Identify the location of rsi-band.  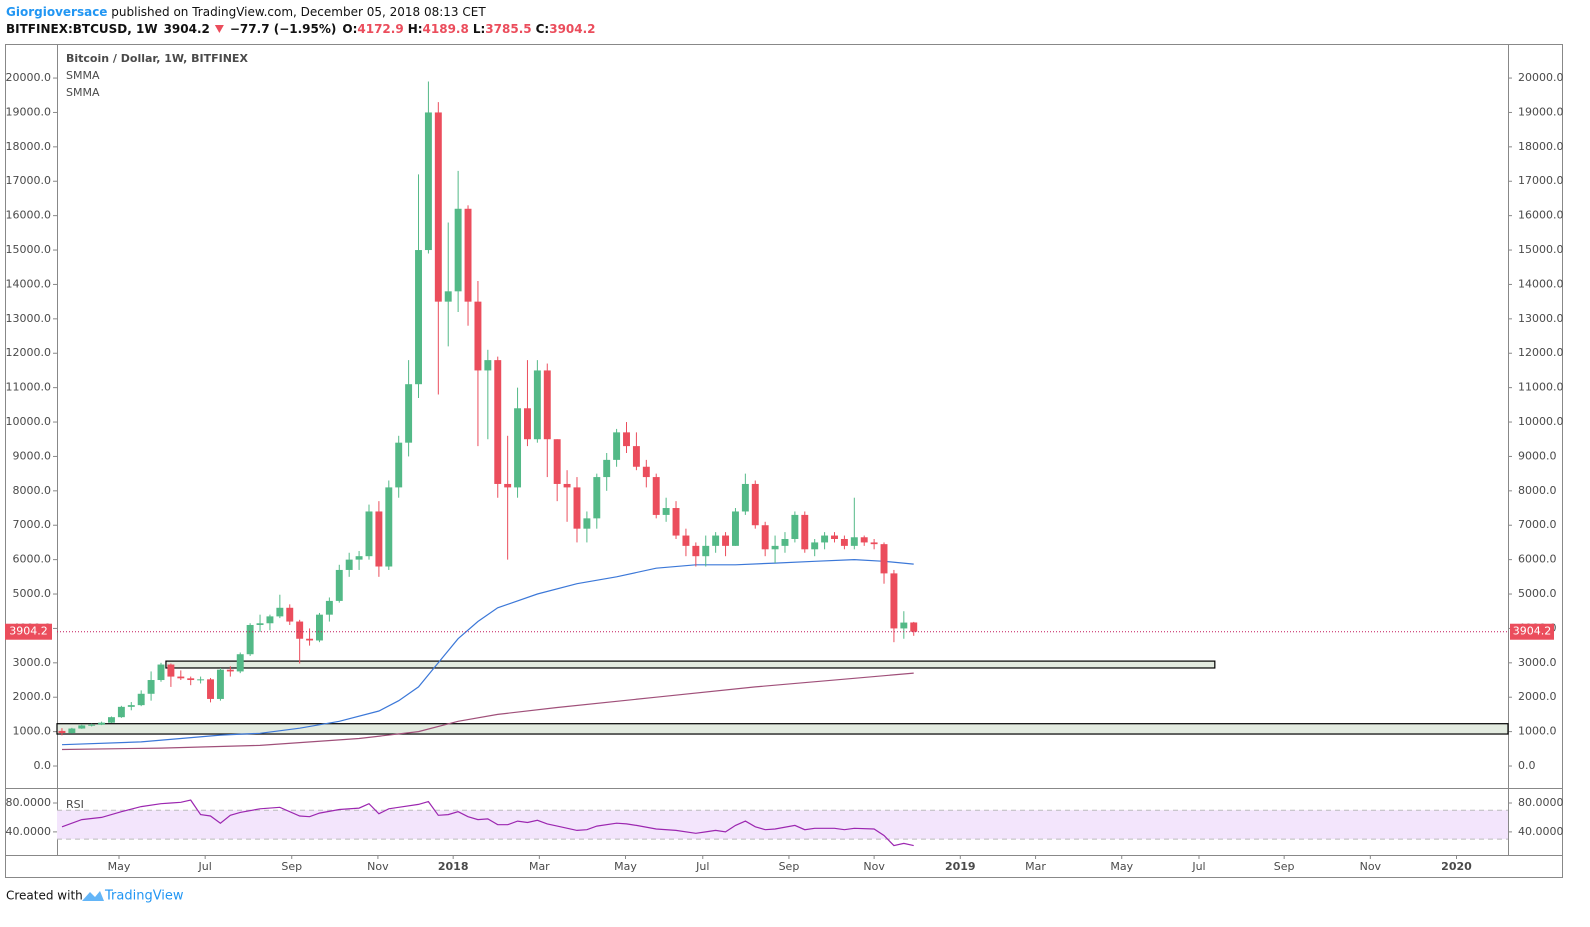
(782, 825).